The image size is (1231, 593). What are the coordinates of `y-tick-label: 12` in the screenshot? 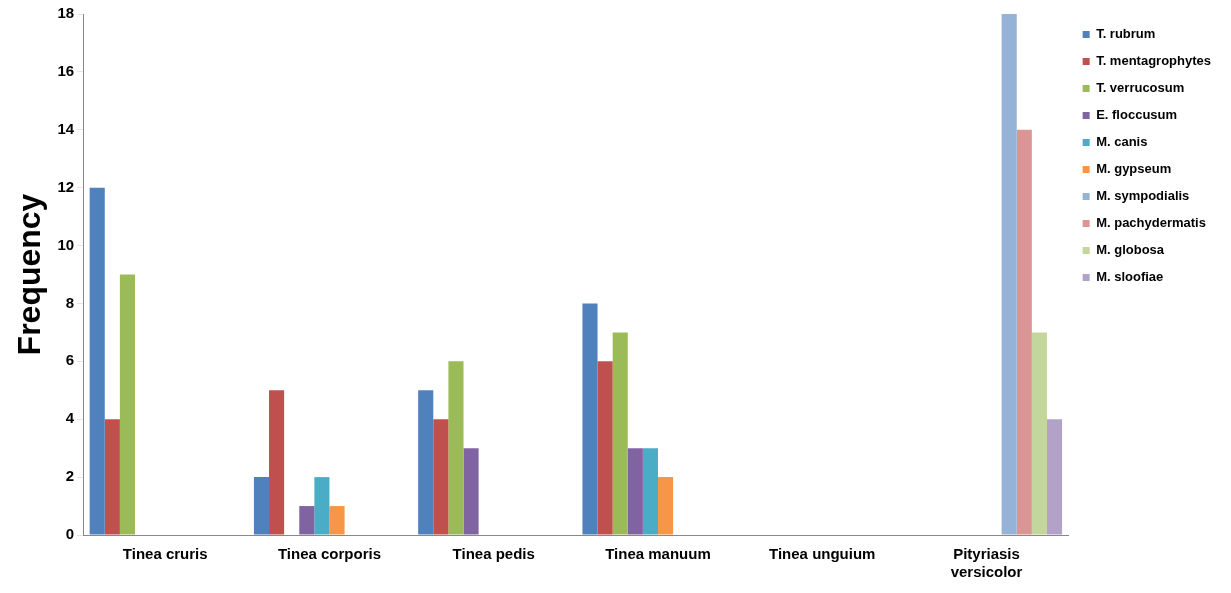 It's located at (66, 186).